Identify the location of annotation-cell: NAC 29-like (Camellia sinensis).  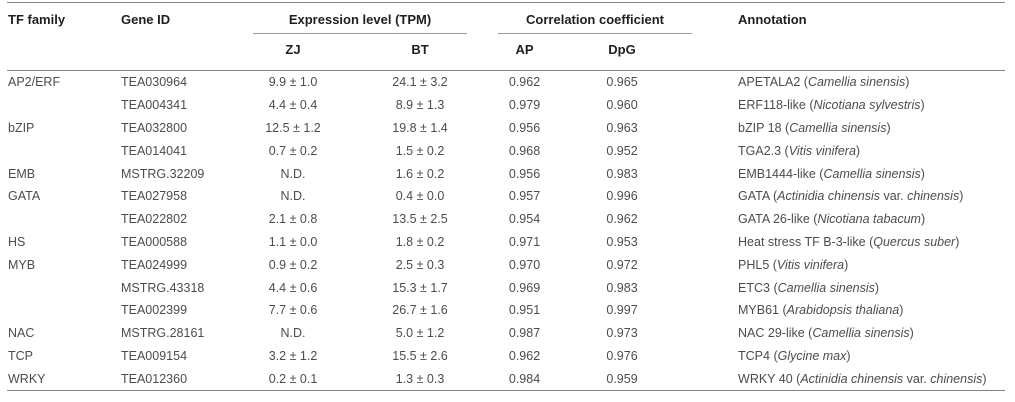
(848, 333).